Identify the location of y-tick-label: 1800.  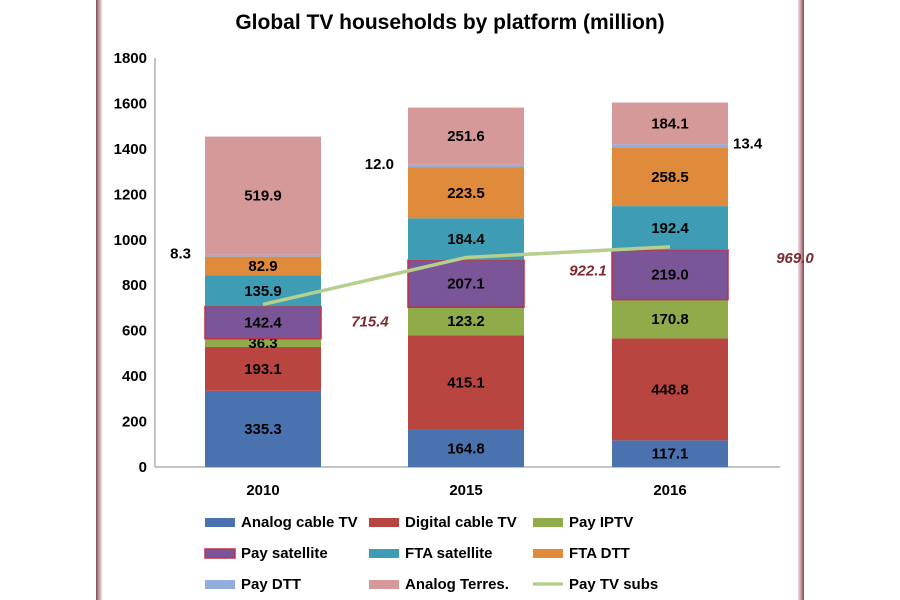
(130, 58).